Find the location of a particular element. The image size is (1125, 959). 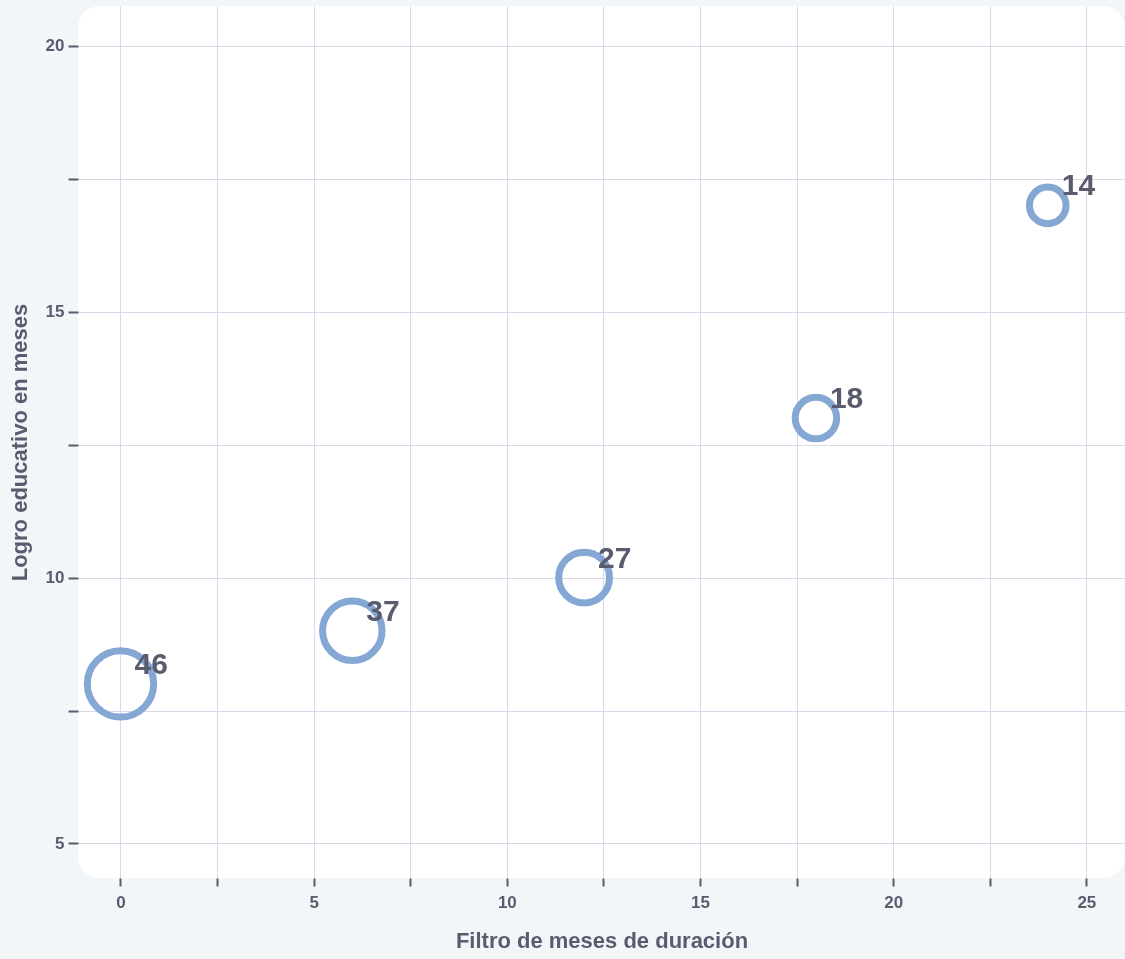

x-tick-label: 25 is located at coordinates (1087, 902).